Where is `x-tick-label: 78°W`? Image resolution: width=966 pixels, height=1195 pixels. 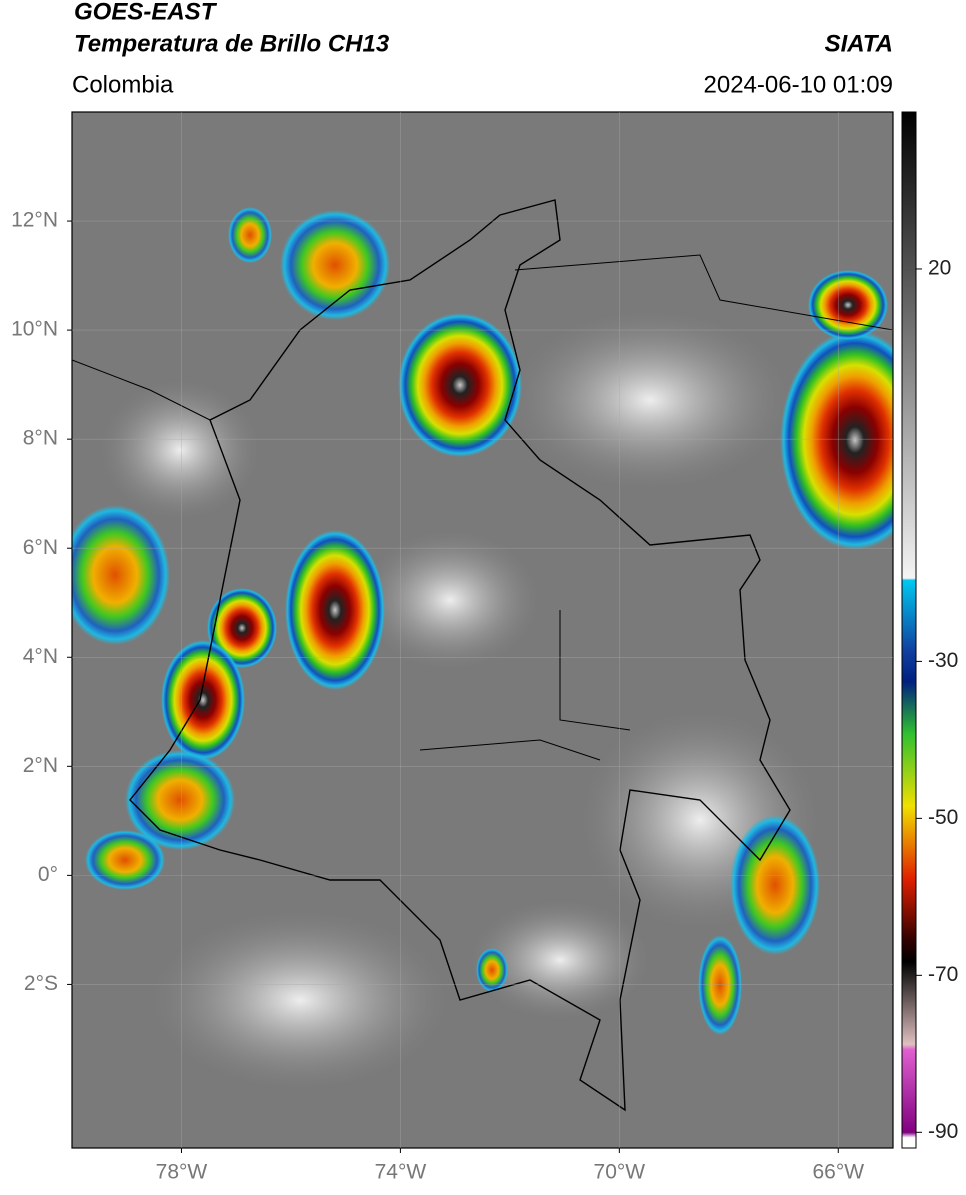
x-tick-label: 78°W is located at coordinates (182, 1172).